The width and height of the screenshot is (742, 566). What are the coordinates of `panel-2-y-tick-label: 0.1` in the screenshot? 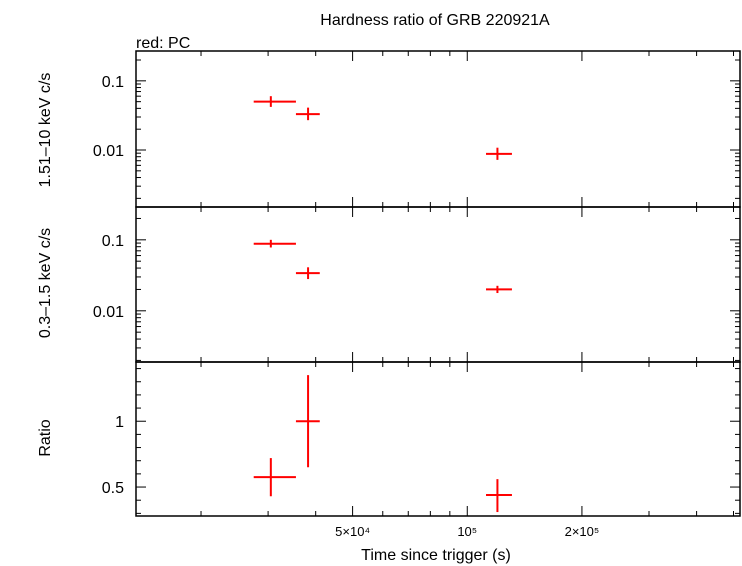 It's located at (113, 241).